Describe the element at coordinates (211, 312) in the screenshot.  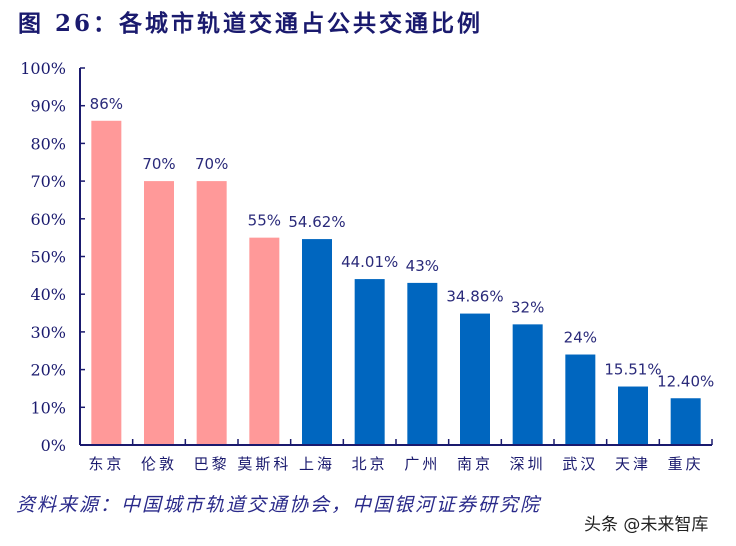
I see `bar-巴黎` at that location.